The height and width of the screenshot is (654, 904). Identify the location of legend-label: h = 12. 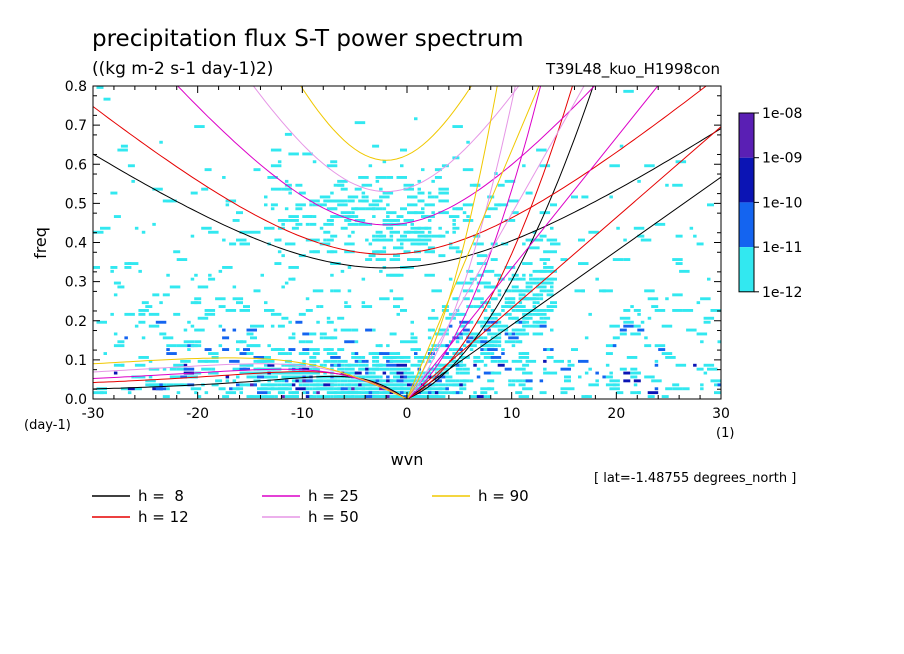
(163, 517).